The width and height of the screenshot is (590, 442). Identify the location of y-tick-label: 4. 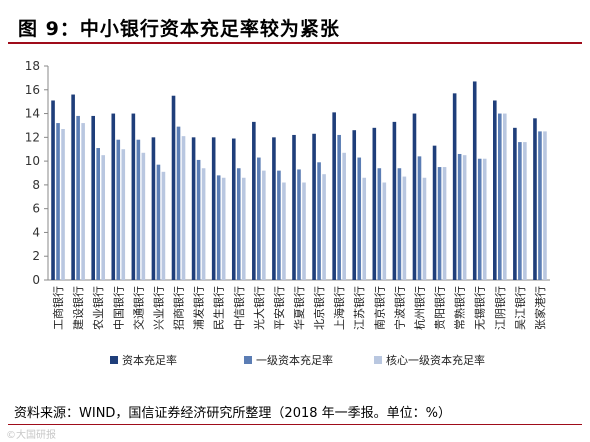
(36, 232).